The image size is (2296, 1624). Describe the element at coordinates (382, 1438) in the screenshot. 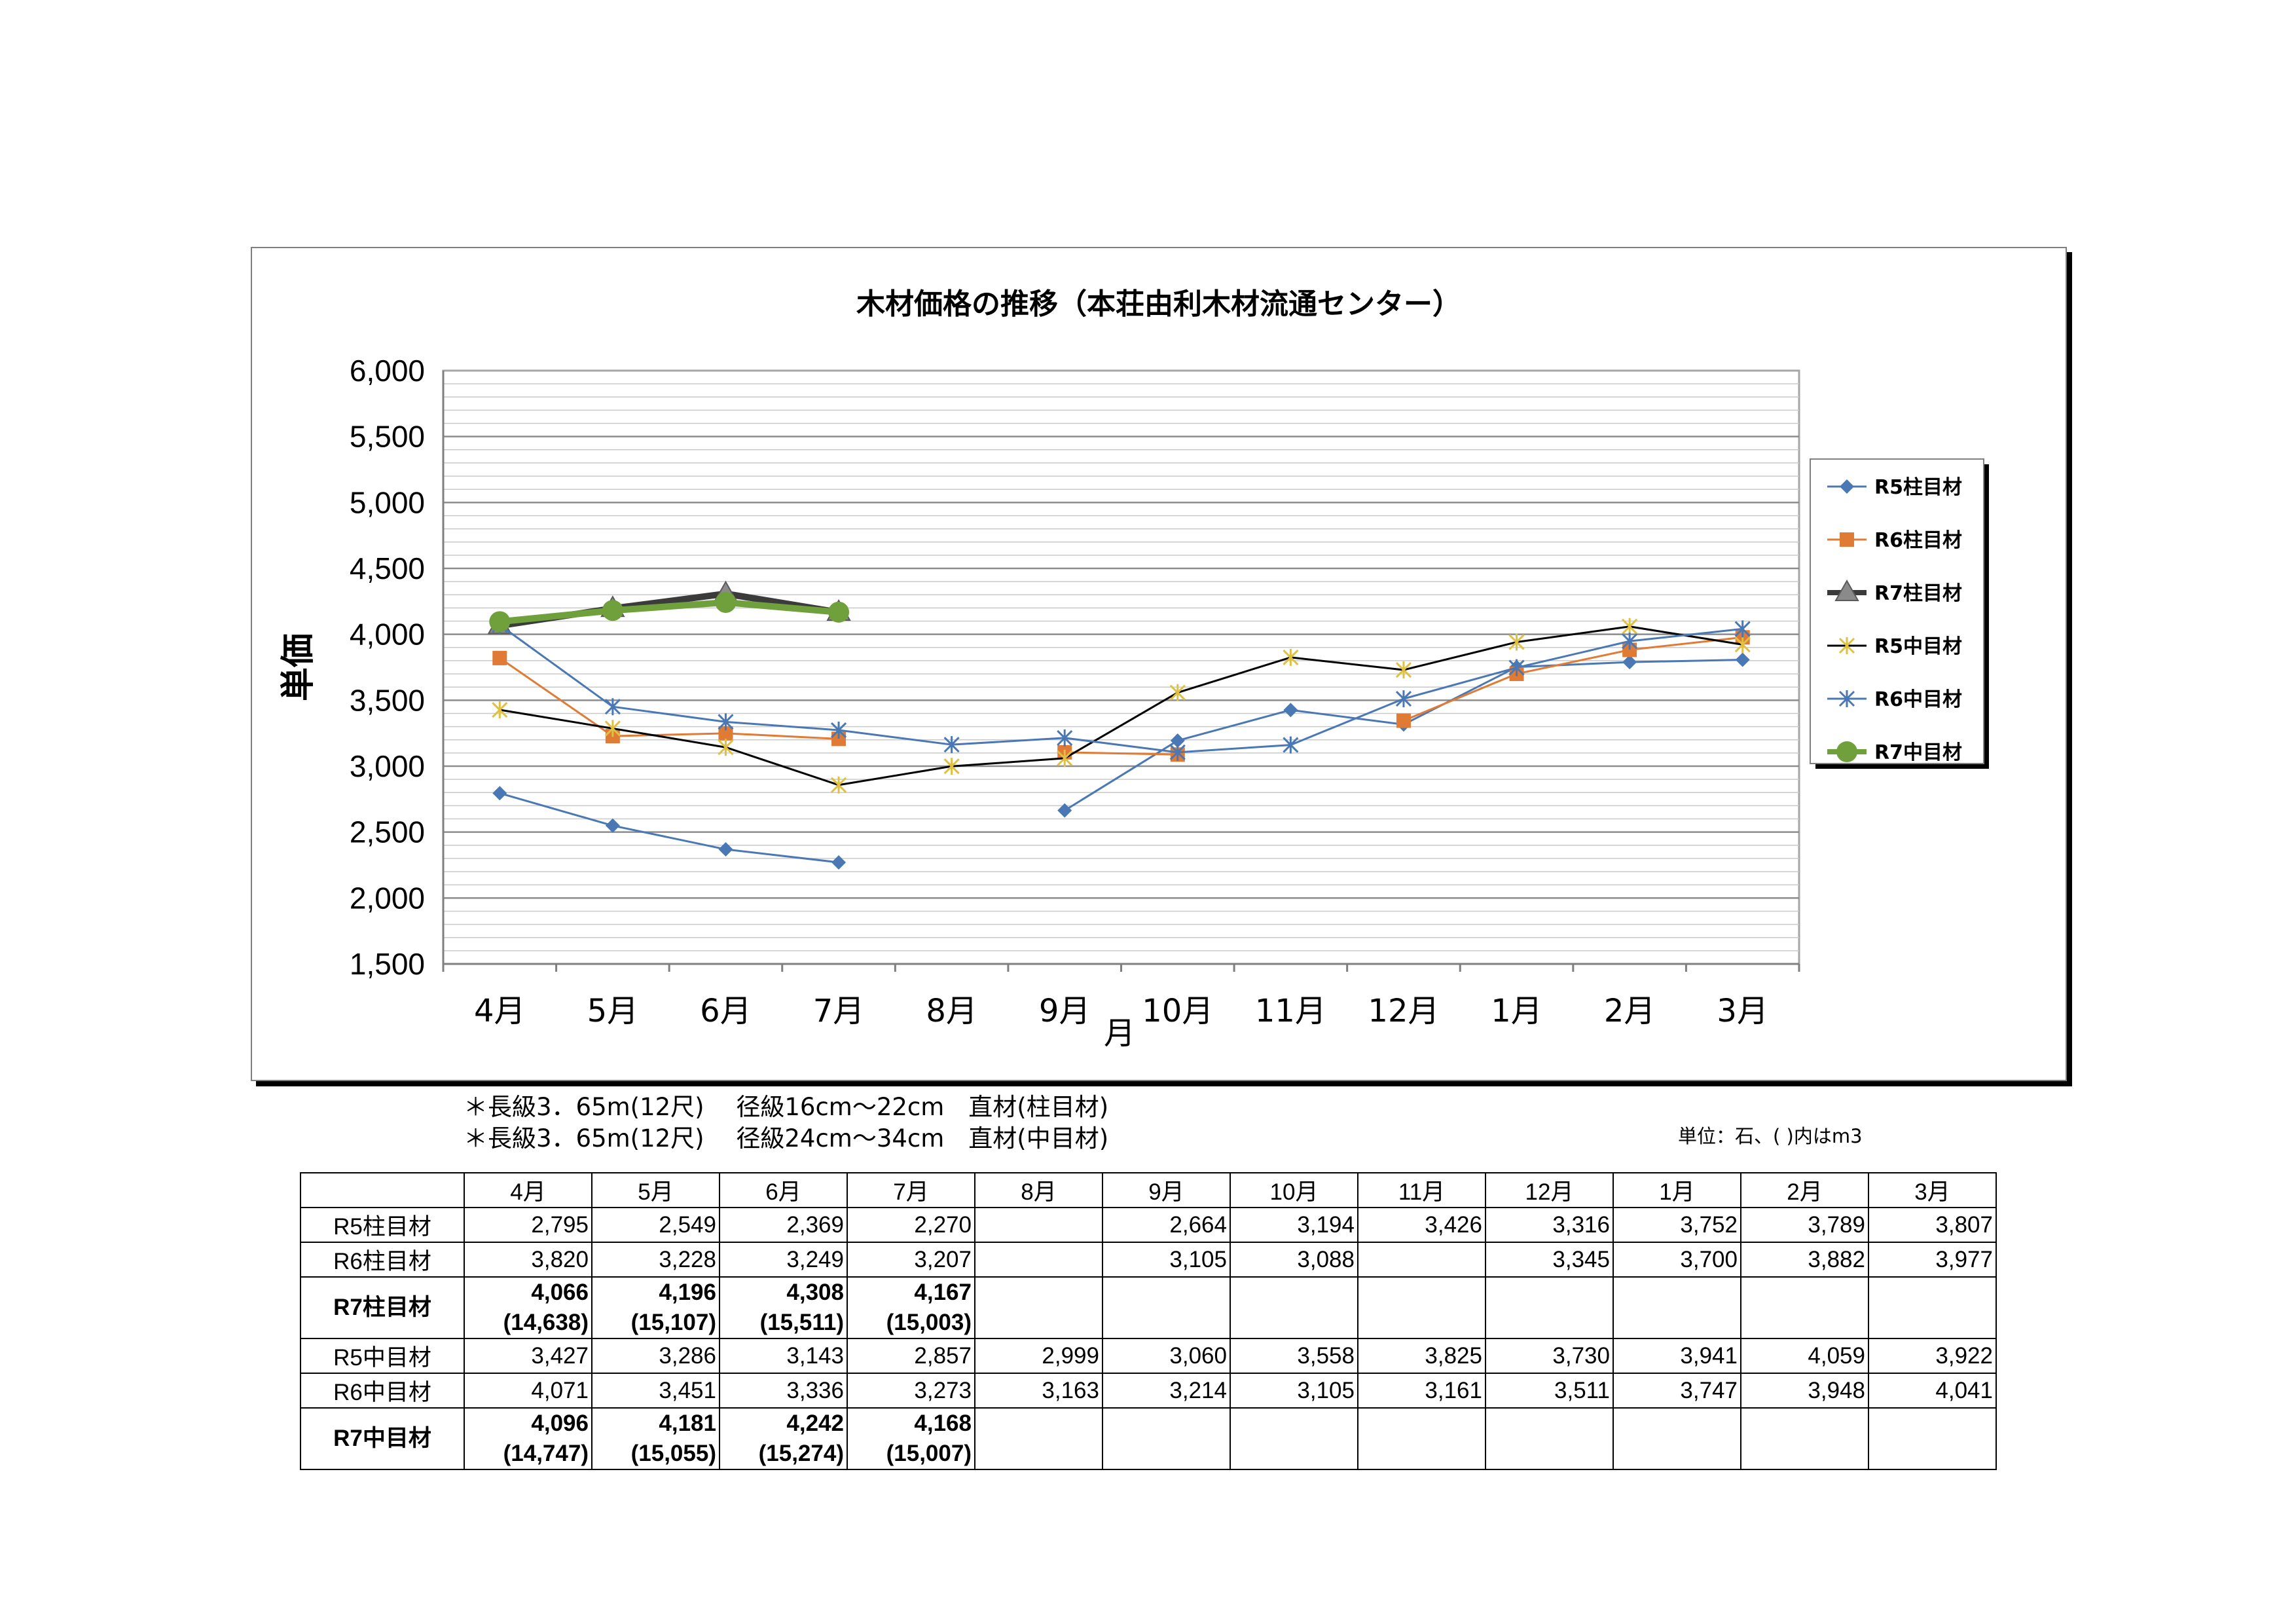

I see `row-label: R7中目材` at that location.